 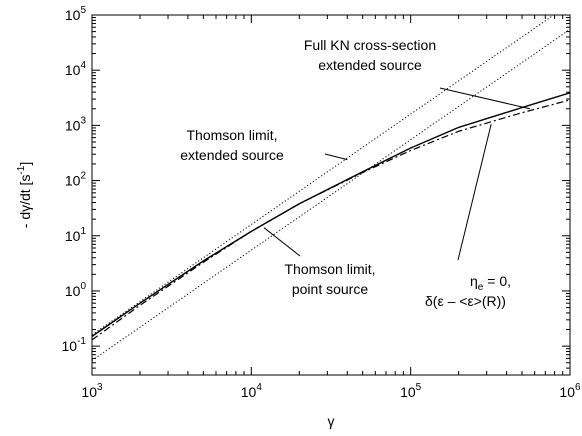 What do you see at coordinates (570, 391) in the screenshot?
I see `x-tick-label: 10⁶` at bounding box center [570, 391].